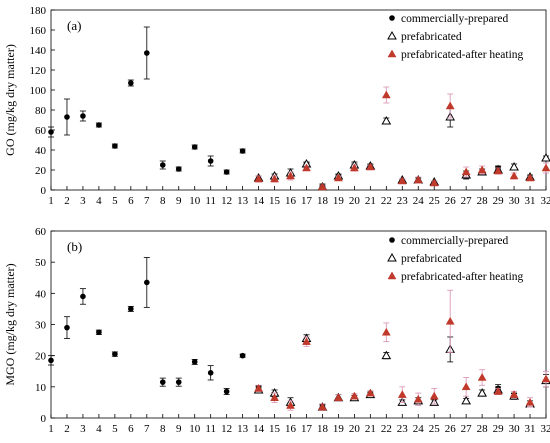 The height and width of the screenshot is (443, 550). What do you see at coordinates (467, 429) in the screenshot?
I see `x-tick-label: 27` at bounding box center [467, 429].